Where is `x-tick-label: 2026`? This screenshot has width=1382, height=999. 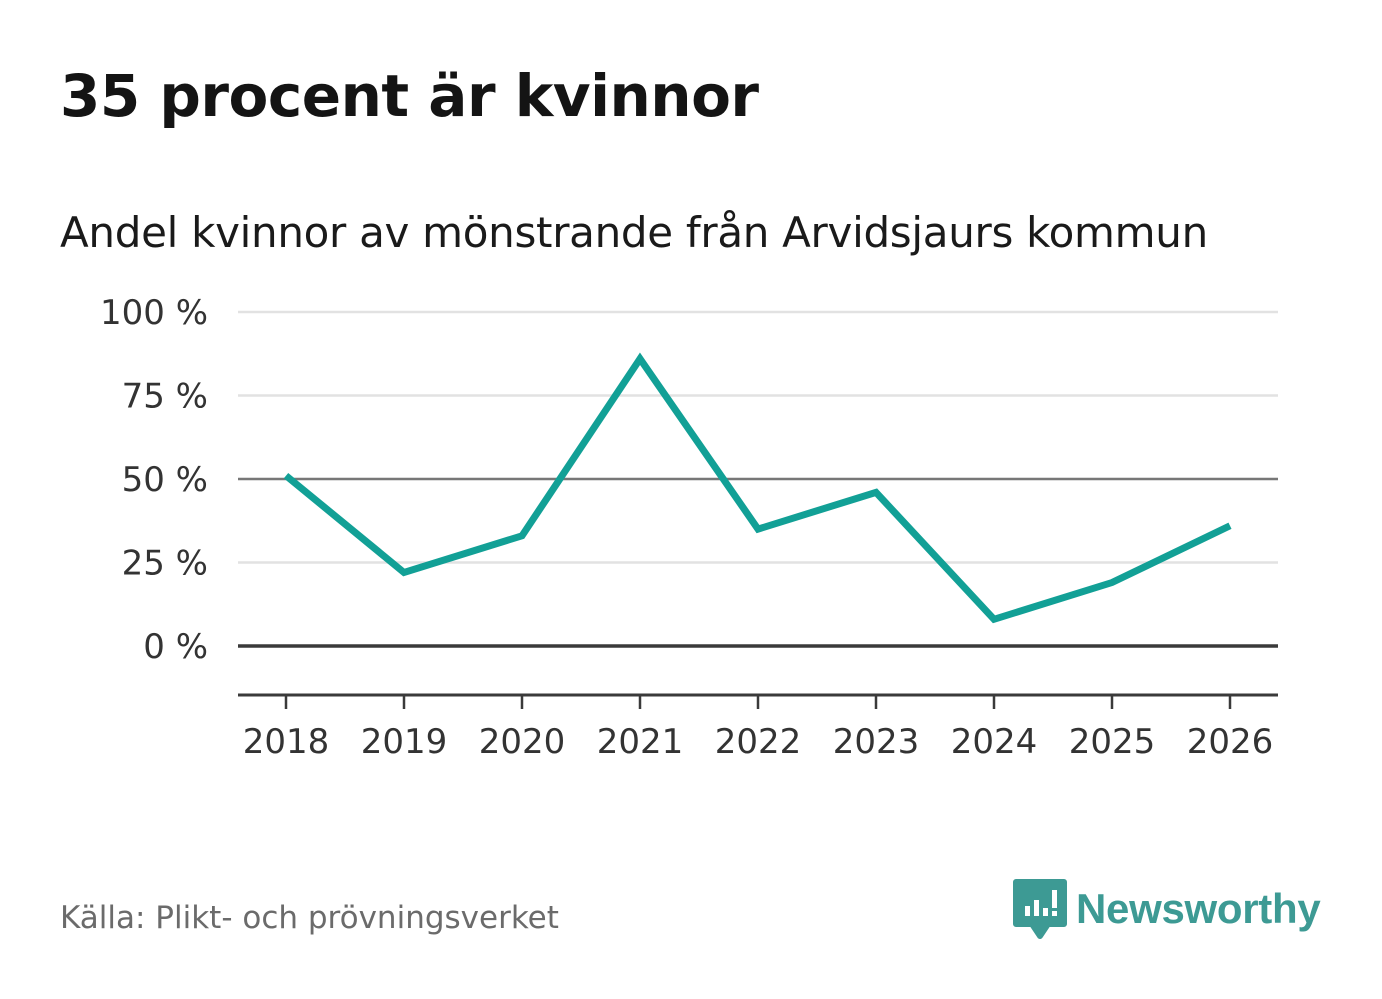 x-tick-label: 2026 is located at coordinates (1230, 742).